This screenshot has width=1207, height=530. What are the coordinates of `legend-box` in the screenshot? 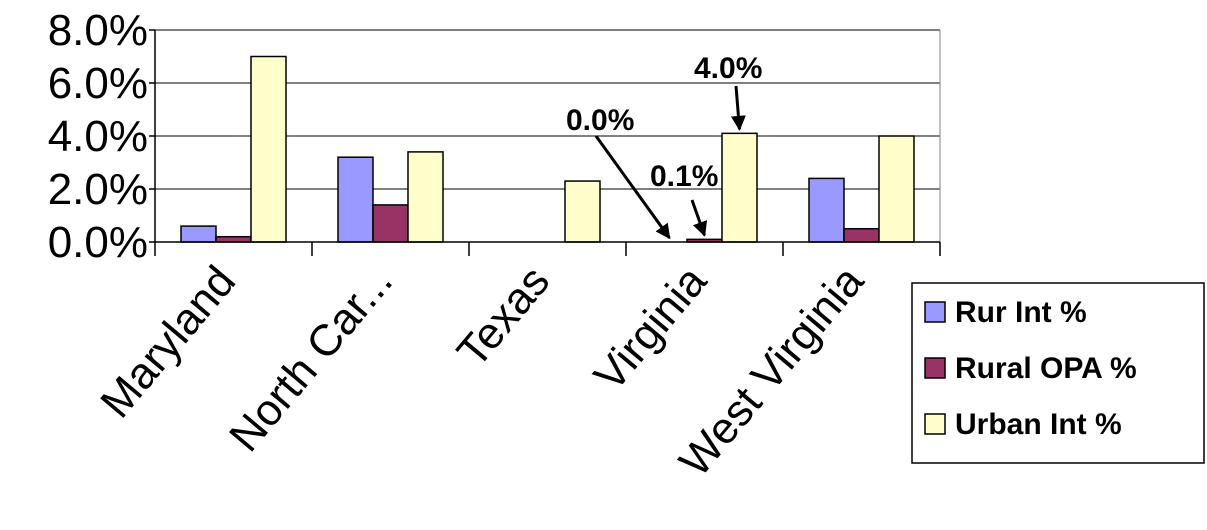 It's located at (1058, 373).